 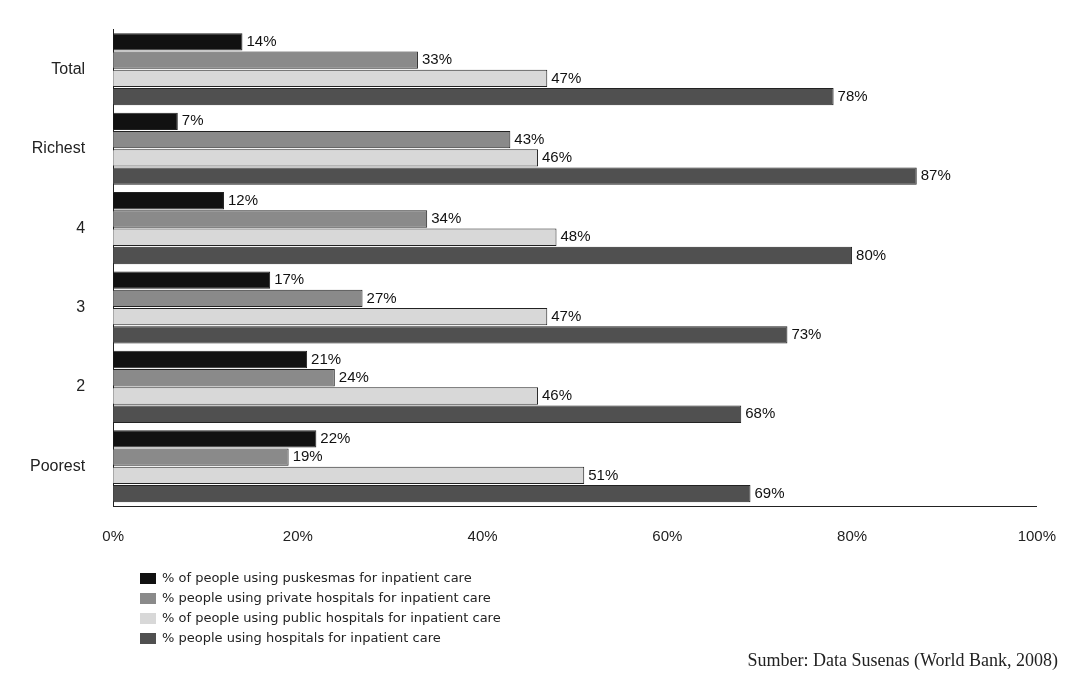 What do you see at coordinates (902, 660) in the screenshot?
I see `text: Sumber: Data Susenas (World Bank, 2008)` at bounding box center [902, 660].